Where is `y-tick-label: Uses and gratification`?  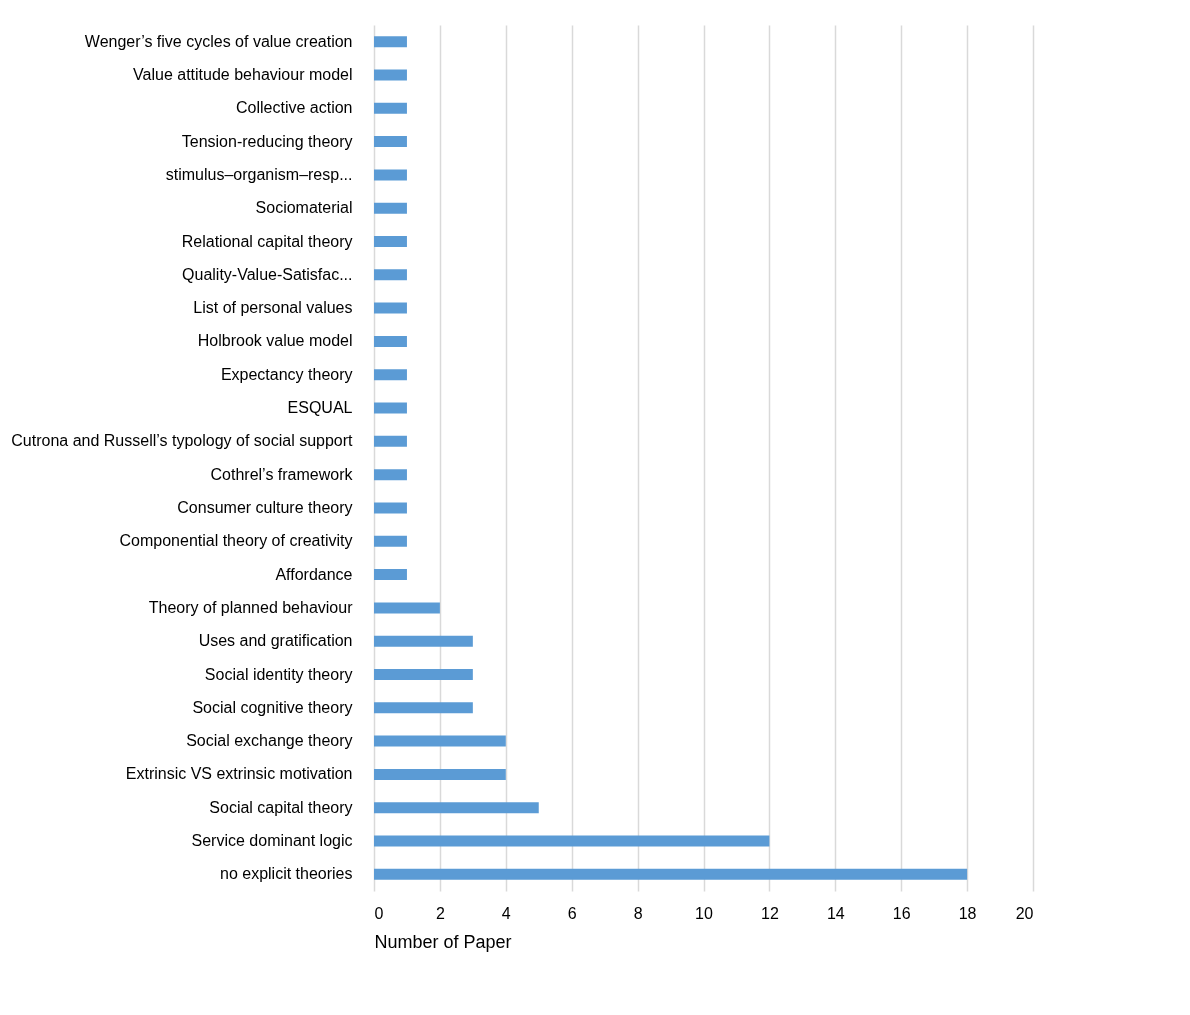
y-tick-label: Uses and gratification is located at coordinates (275, 641).